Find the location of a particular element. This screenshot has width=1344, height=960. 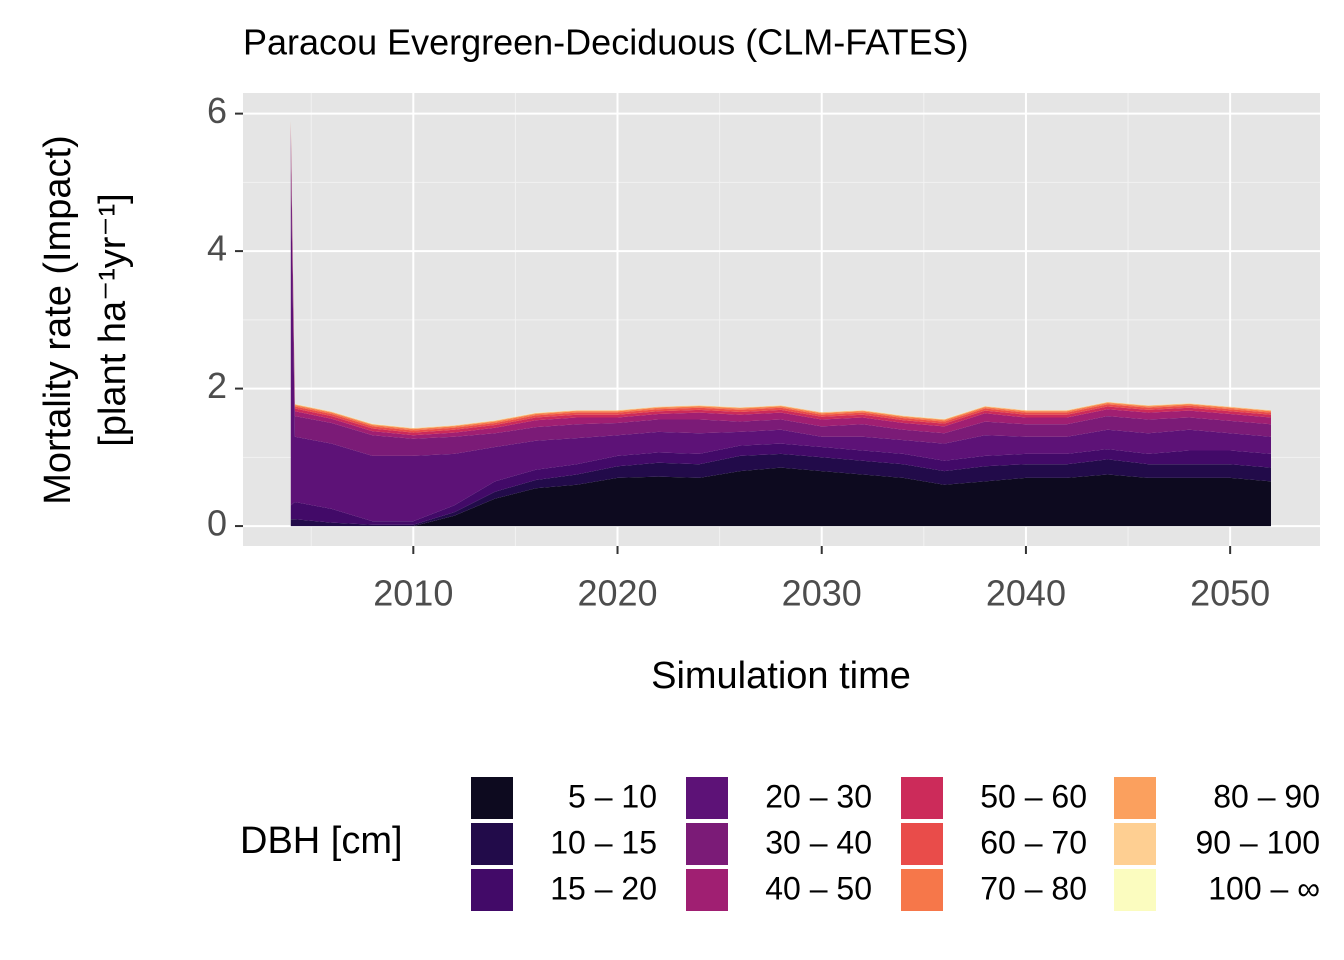

legend-label: 20 – 30 is located at coordinates (818, 796).